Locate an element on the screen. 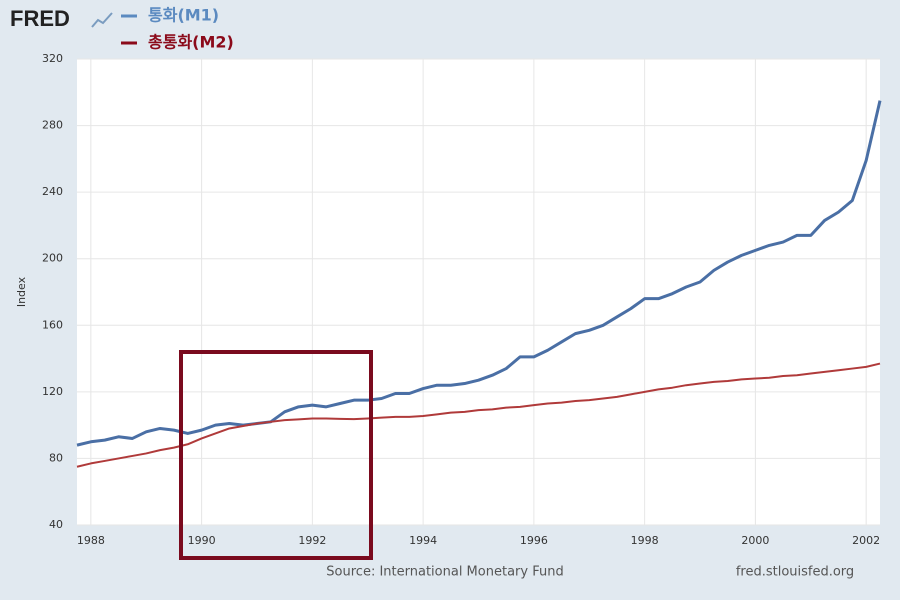 The width and height of the screenshot is (900, 600). x-tick-label: 1990 is located at coordinates (202, 540).